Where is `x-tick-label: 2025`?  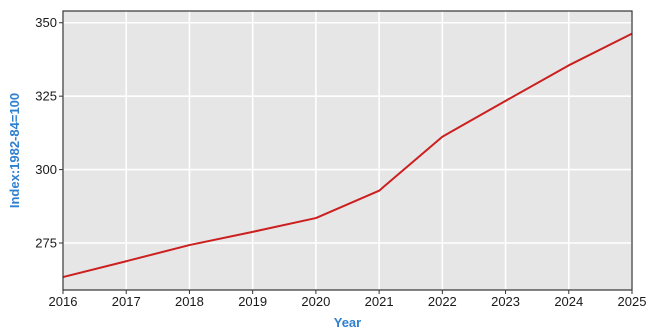 x-tick-label: 2025 is located at coordinates (632, 301).